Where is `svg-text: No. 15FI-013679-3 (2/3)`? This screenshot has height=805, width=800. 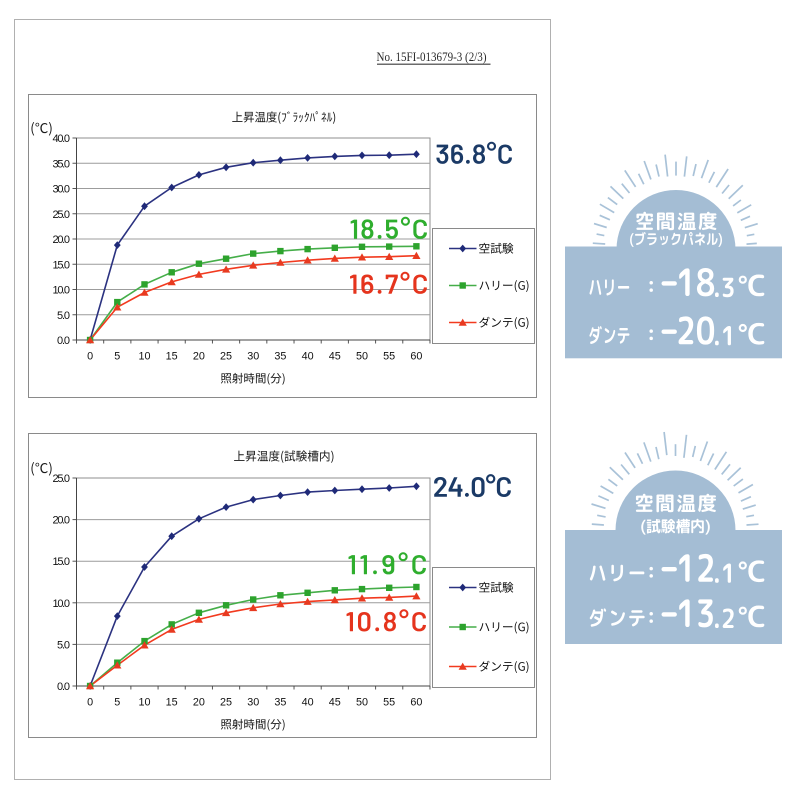 svg-text: No. 15FI-013679-3 (2/3) is located at coordinates (432, 56).